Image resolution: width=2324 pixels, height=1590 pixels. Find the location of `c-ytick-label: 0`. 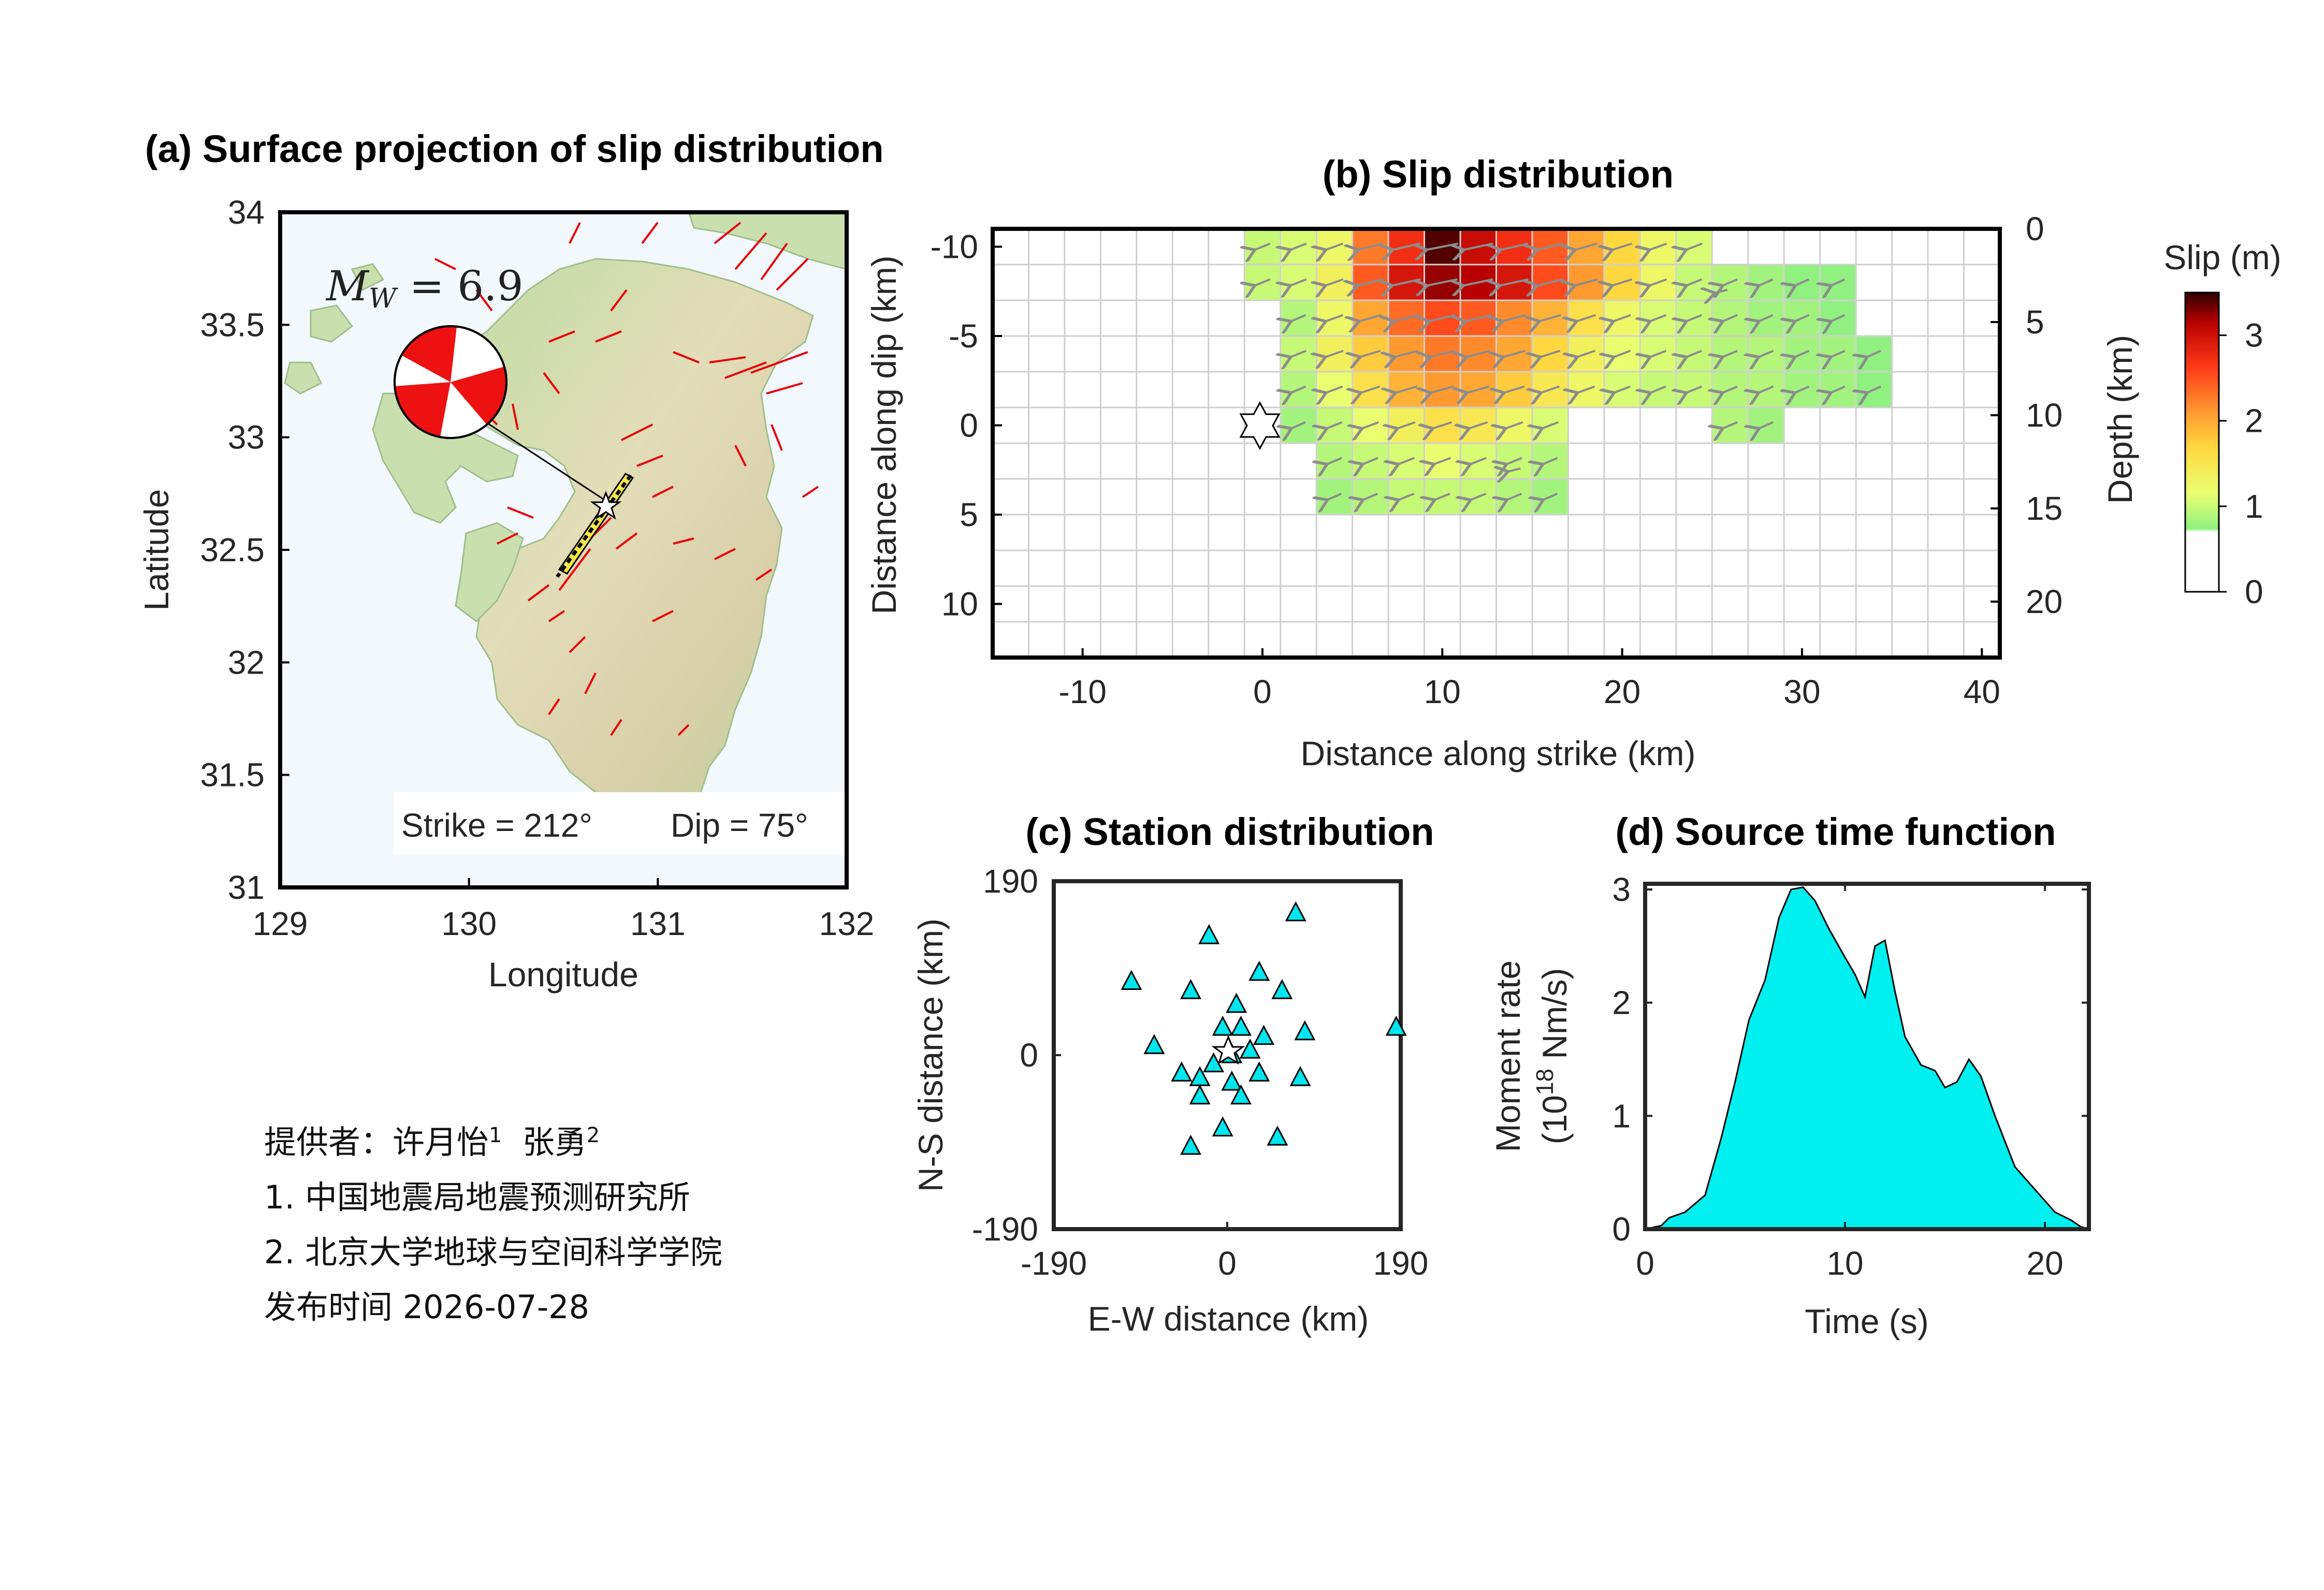

c-ytick-label: 0 is located at coordinates (1029, 1055).